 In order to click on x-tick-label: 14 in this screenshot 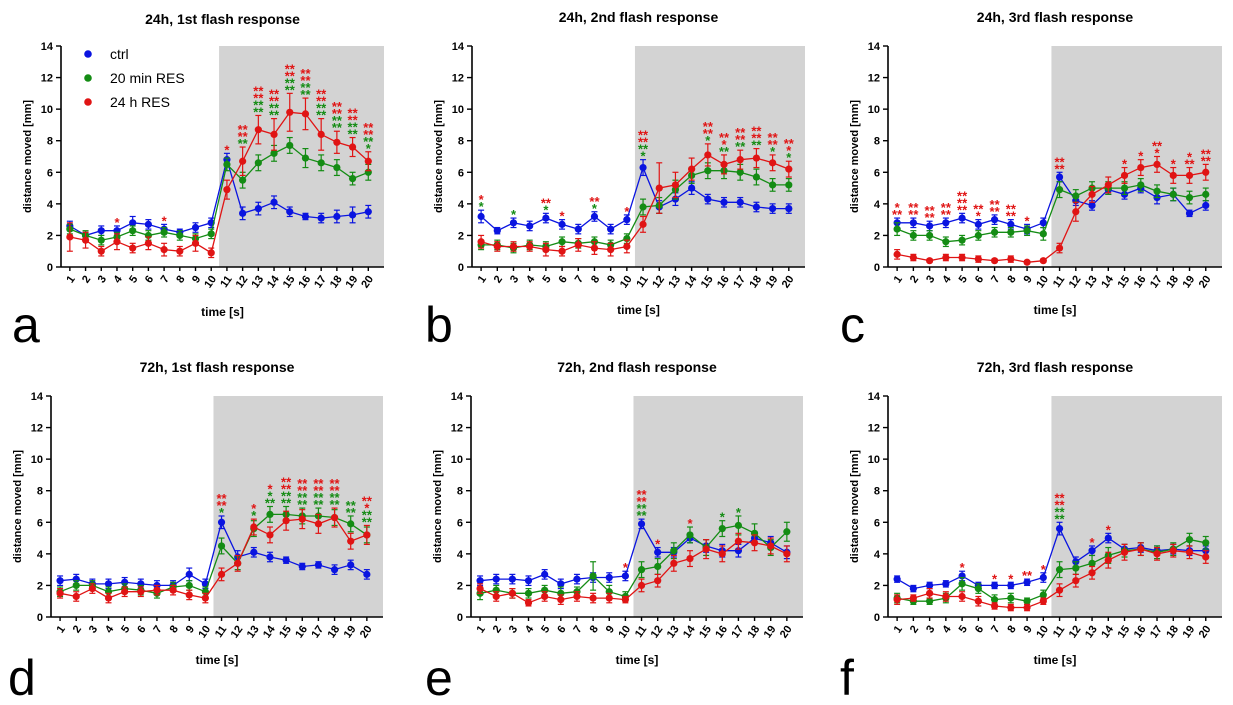, I will do `click(689, 632)`.